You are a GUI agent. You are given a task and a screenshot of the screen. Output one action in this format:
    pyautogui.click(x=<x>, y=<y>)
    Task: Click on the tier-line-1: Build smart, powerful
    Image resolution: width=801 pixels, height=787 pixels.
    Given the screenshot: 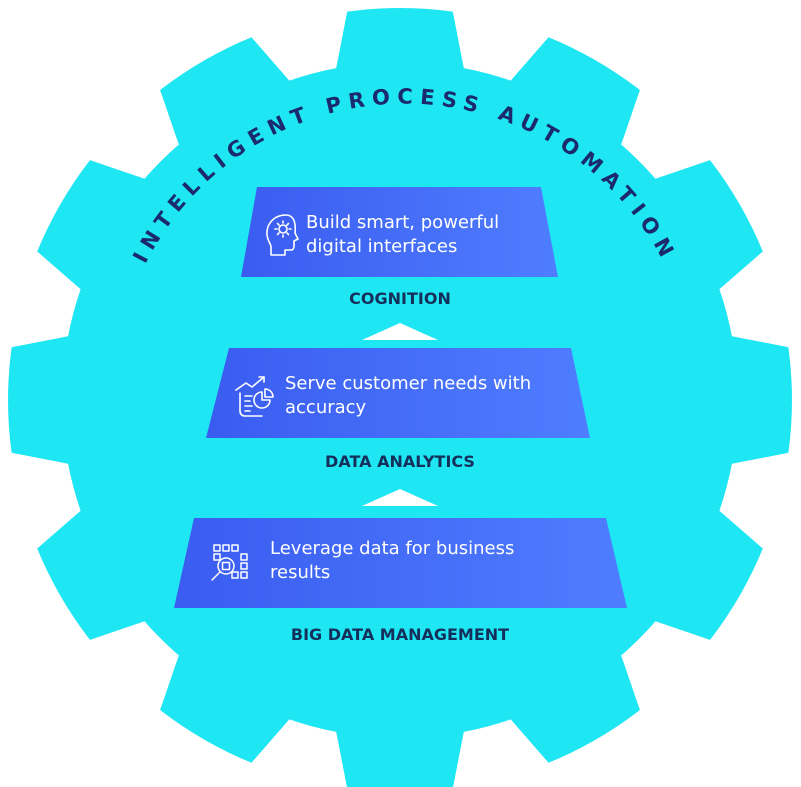 What is the action you would take?
    pyautogui.click(x=402, y=222)
    